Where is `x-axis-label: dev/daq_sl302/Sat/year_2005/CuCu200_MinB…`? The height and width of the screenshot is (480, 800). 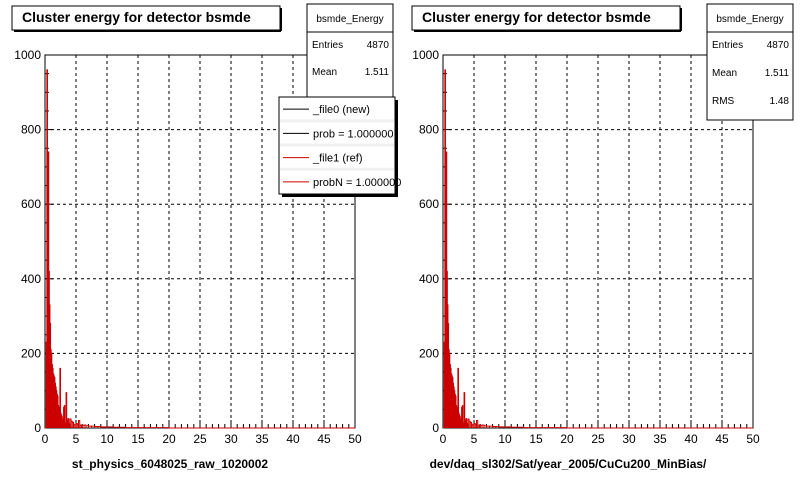
x-axis-label: dev/daq_sl302/Sat/year_2005/CuCu200_MinB… is located at coordinates (568, 464).